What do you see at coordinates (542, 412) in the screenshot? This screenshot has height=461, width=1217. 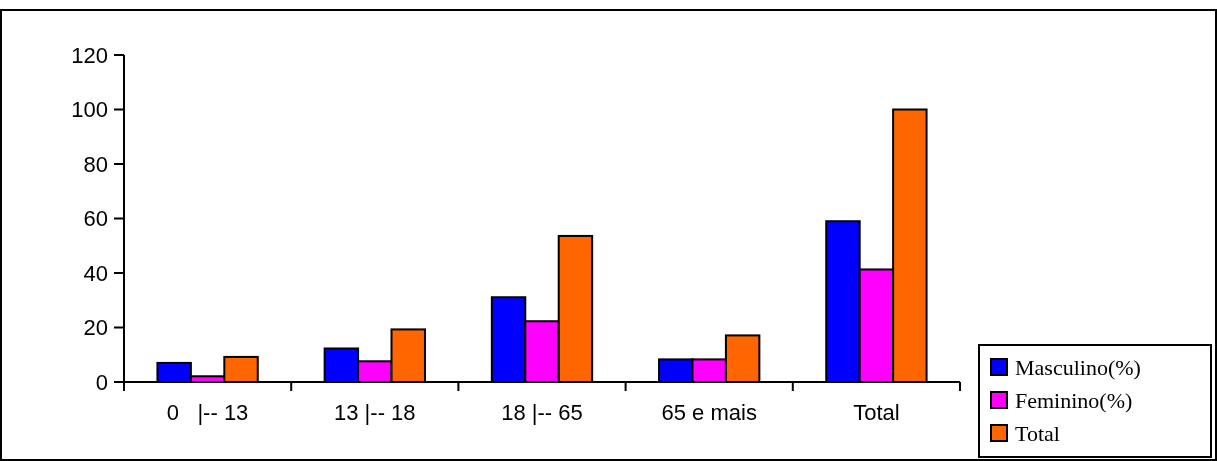 I see `x-tick-label: 18 |-- 65` at bounding box center [542, 412].